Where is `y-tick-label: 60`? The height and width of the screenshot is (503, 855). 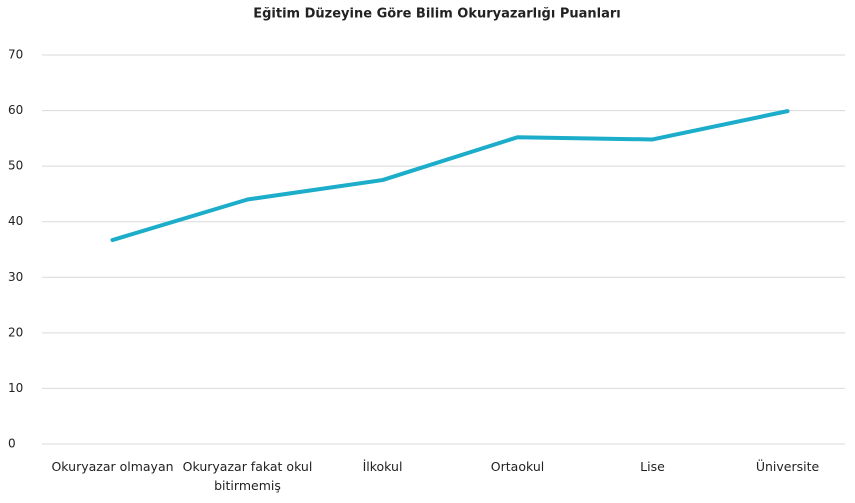
y-tick-label: 60 is located at coordinates (15, 110).